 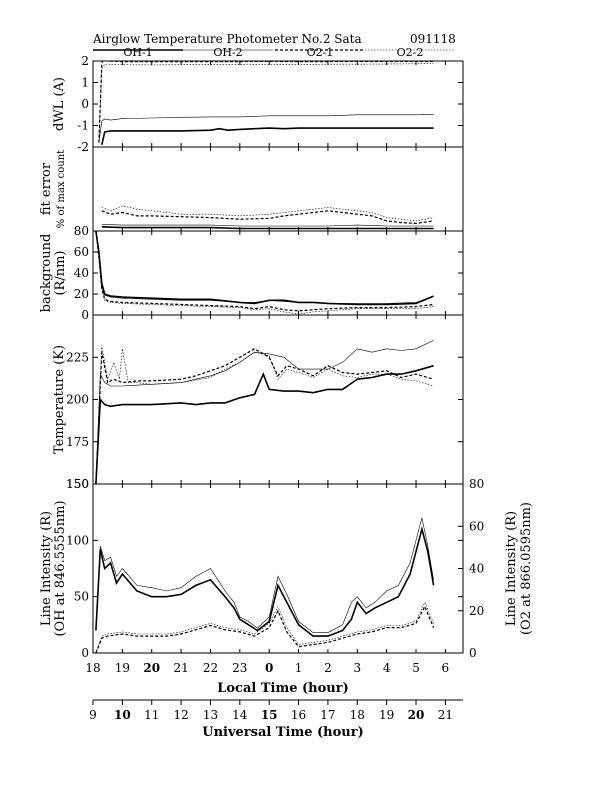 I want to click on x-tick-label-local: 0, so click(x=269, y=668).